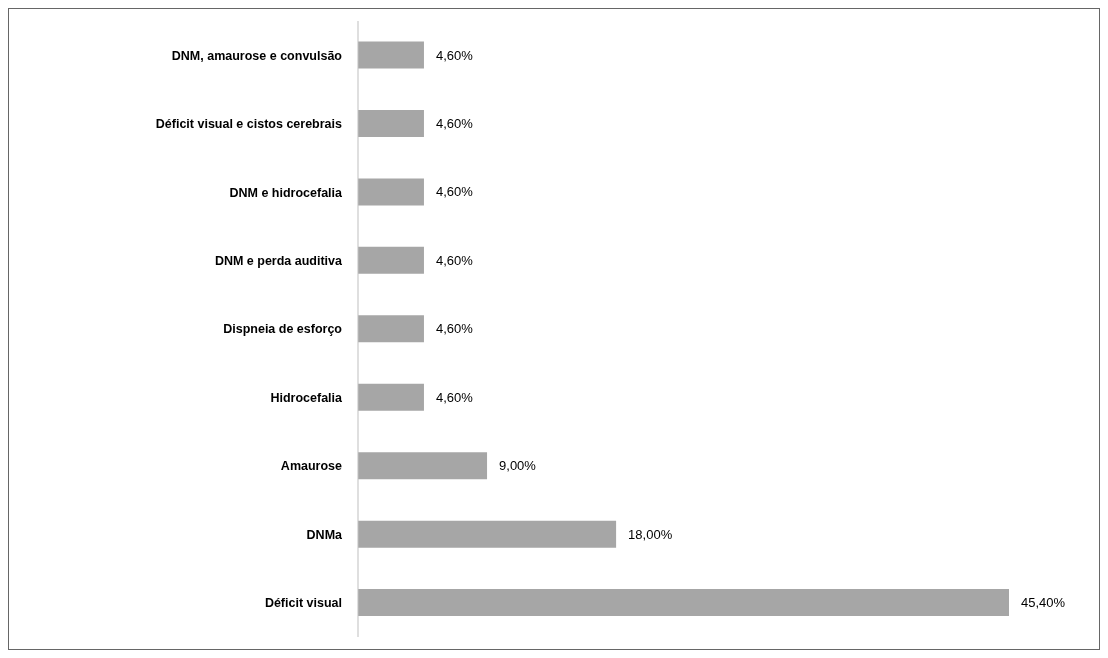 This screenshot has width=1108, height=658. I want to click on data-label: 45,40%, so click(1043, 603).